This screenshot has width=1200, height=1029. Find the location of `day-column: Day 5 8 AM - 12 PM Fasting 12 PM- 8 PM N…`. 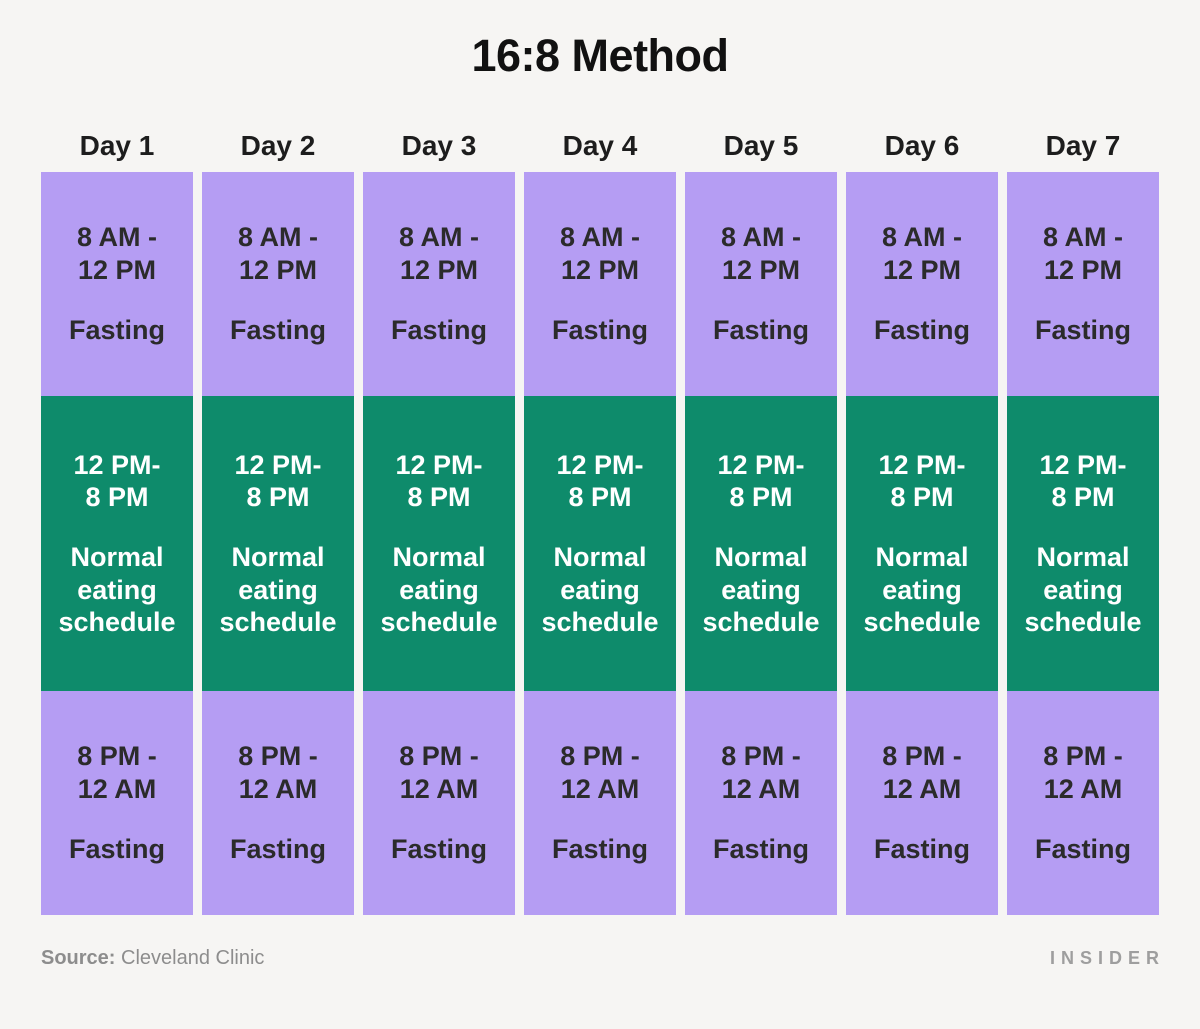

day-column: Day 5 8 AM - 12 PM Fasting 12 PM- 8 PM N… is located at coordinates (761, 522).